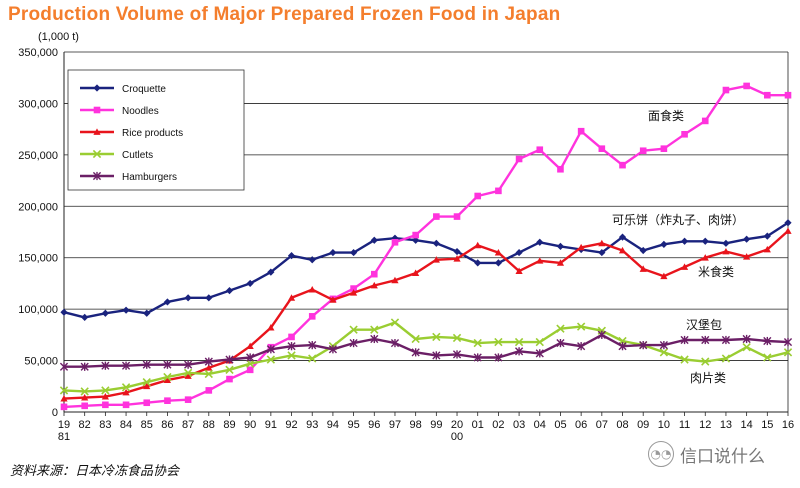  Describe the element at coordinates (684, 425) in the screenshot. I see `x-tick-label-part: 11` at that location.